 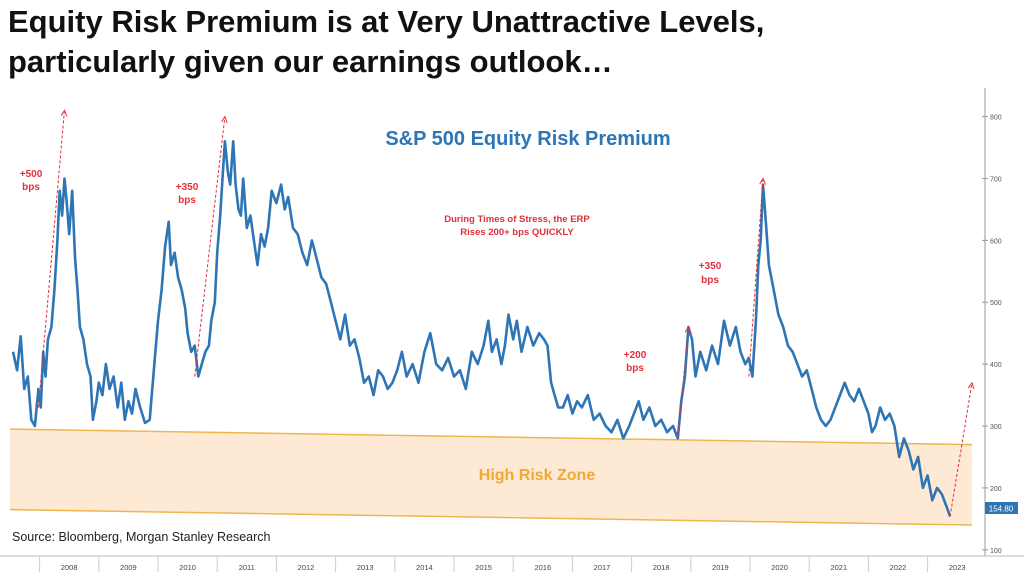 What do you see at coordinates (996, 365) in the screenshot?
I see `y-tick-label-400: 400` at bounding box center [996, 365].